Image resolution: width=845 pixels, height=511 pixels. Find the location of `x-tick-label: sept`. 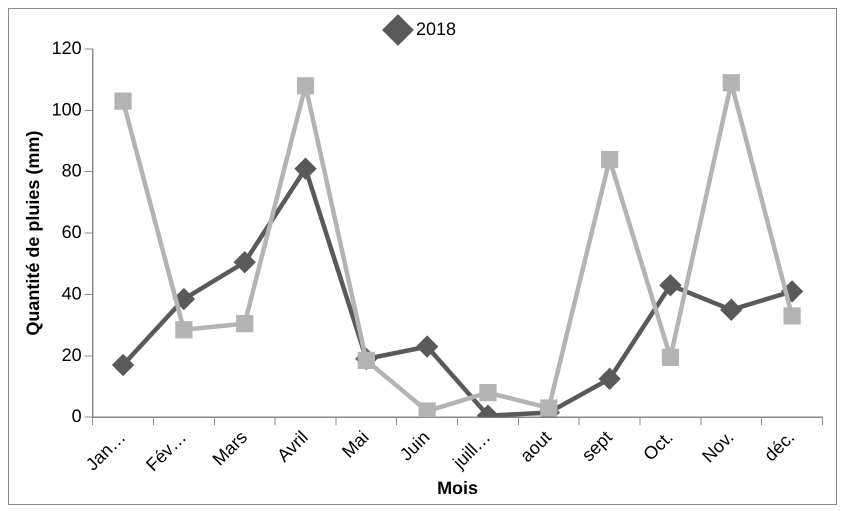

x-tick-label: sept is located at coordinates (597, 446).